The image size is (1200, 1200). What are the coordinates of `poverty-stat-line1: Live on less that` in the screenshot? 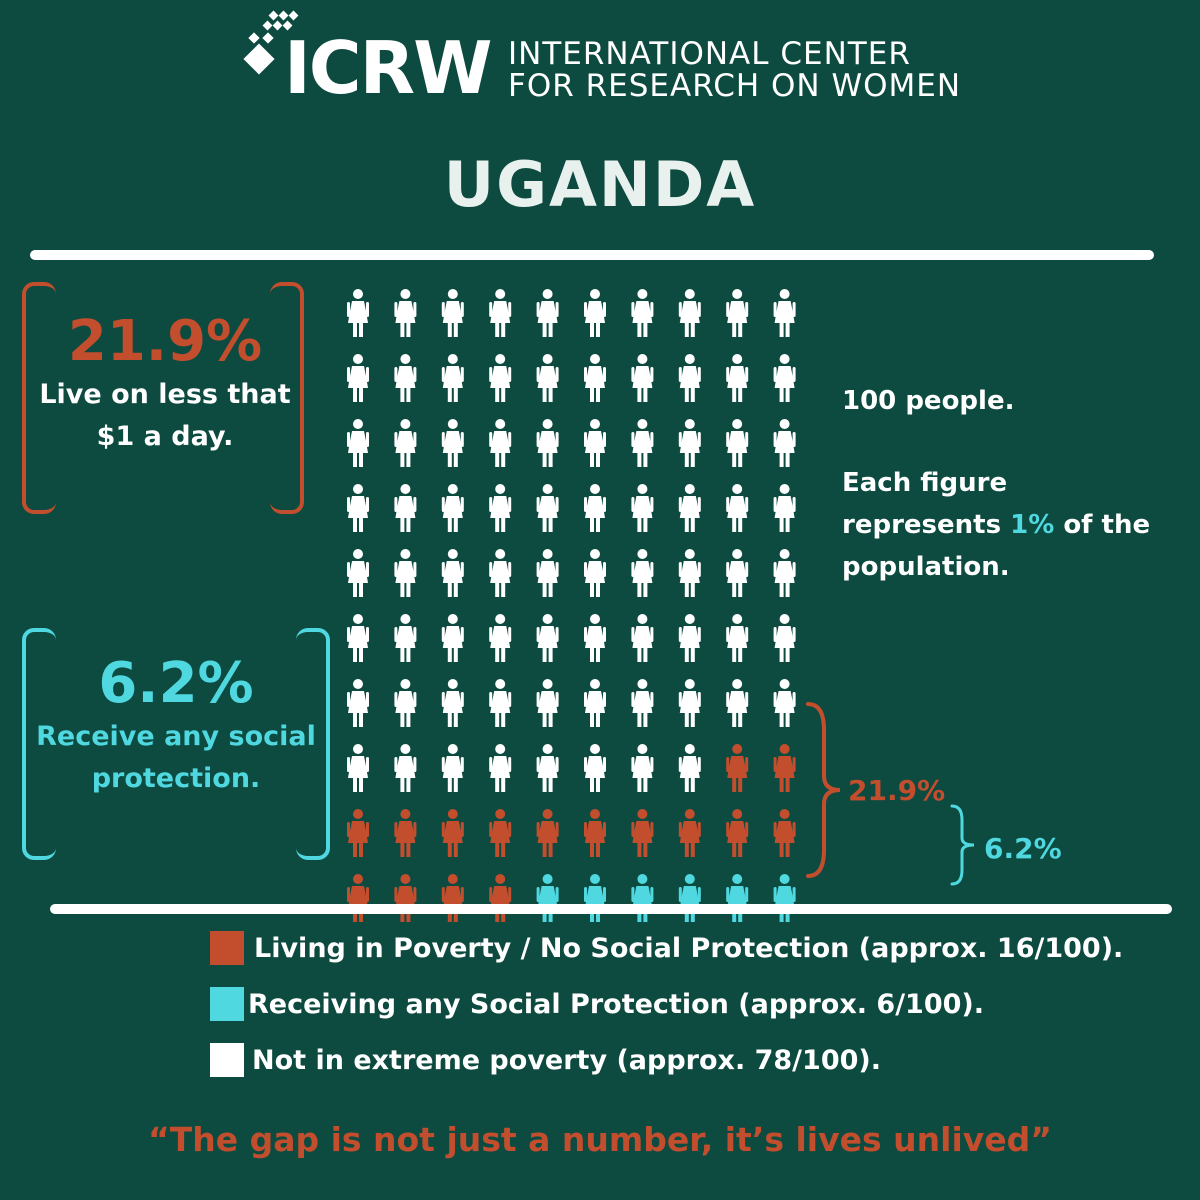 It's located at (165, 394).